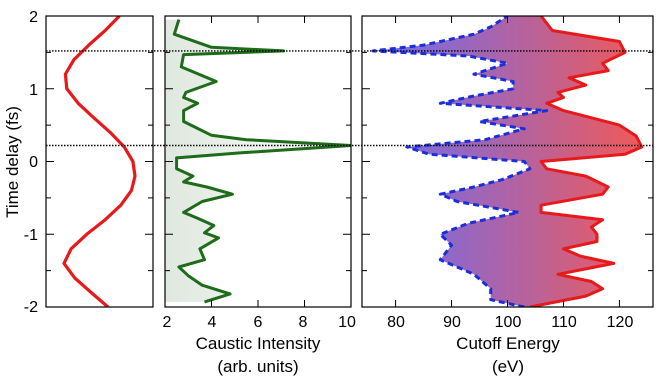 The width and height of the screenshot is (659, 378). Describe the element at coordinates (33, 17) in the screenshot. I see `y-tick-label: 2` at that location.